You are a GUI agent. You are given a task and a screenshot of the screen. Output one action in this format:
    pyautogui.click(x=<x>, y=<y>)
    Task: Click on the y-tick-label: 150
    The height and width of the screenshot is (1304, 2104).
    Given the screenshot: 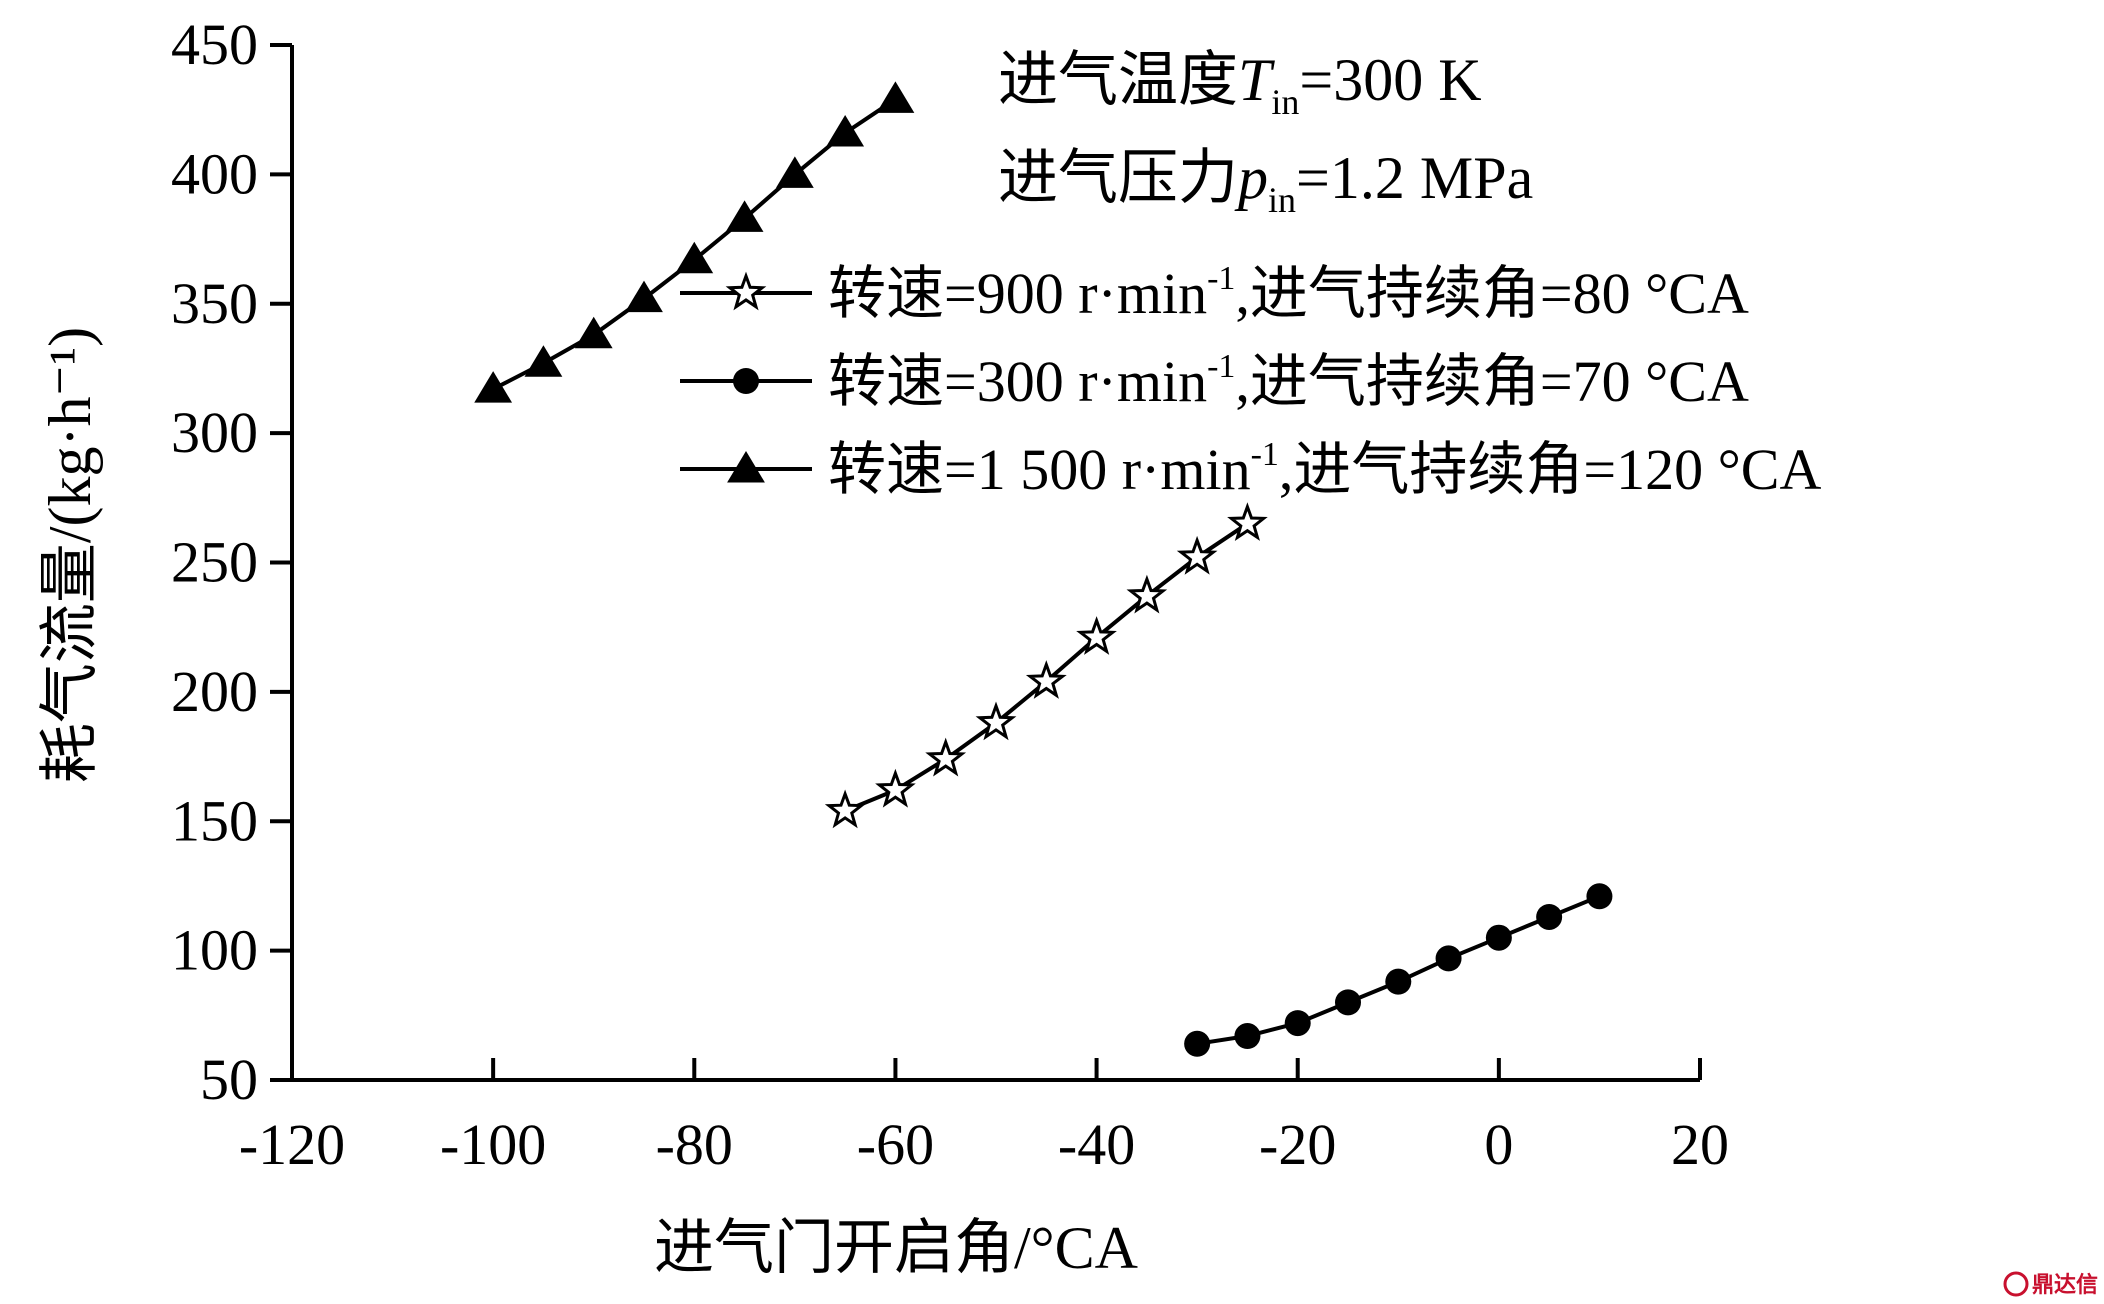 What is the action you would take?
    pyautogui.click(x=214, y=820)
    